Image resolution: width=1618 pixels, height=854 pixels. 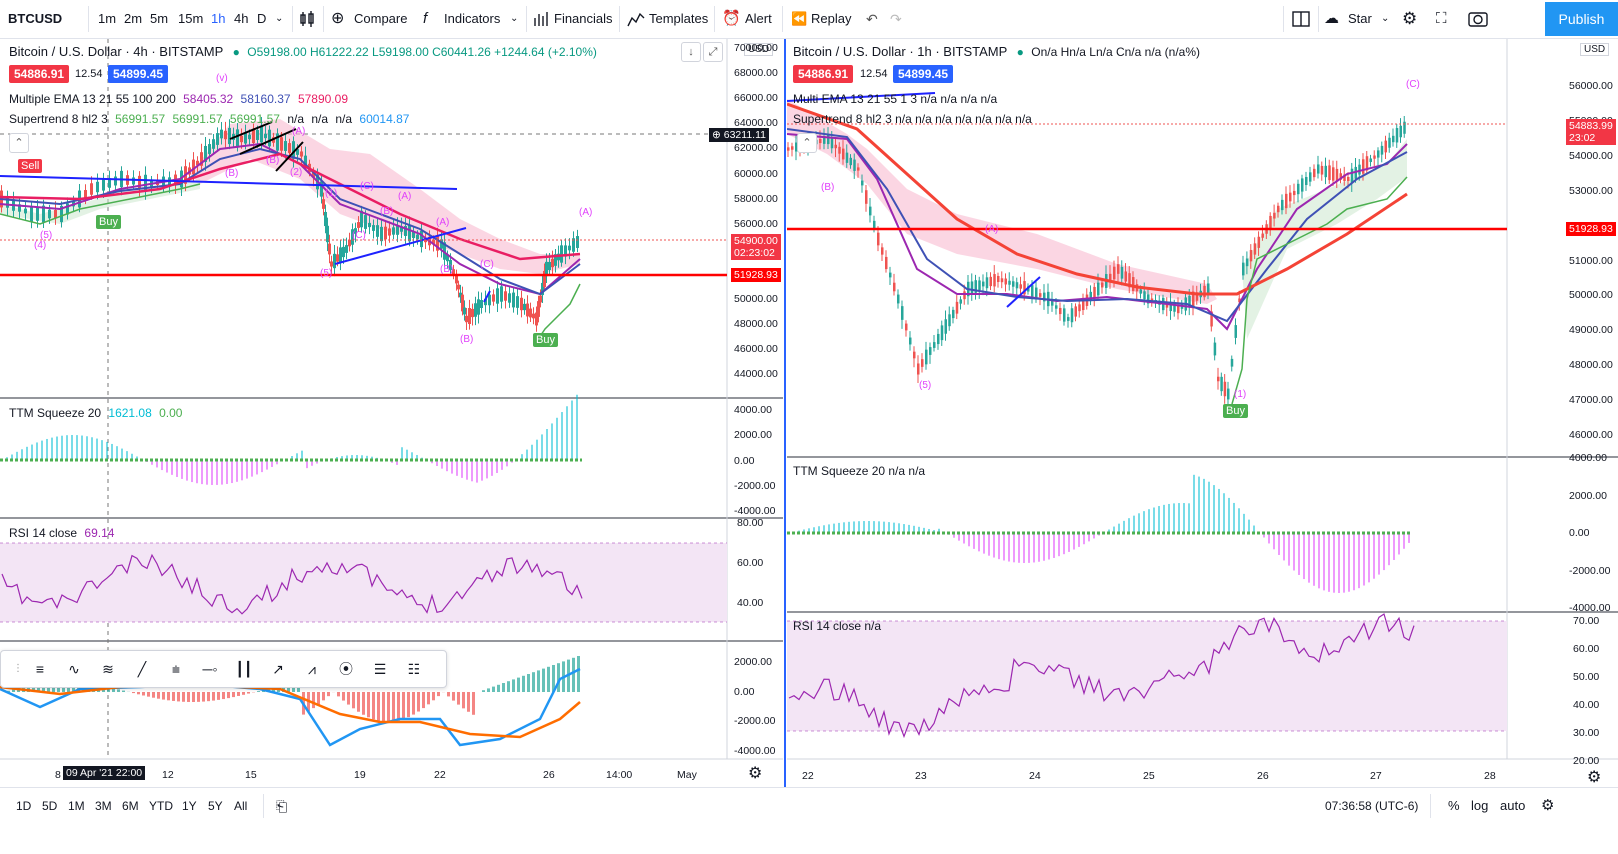 I want to click on range-1y: 1Y, so click(x=189, y=806).